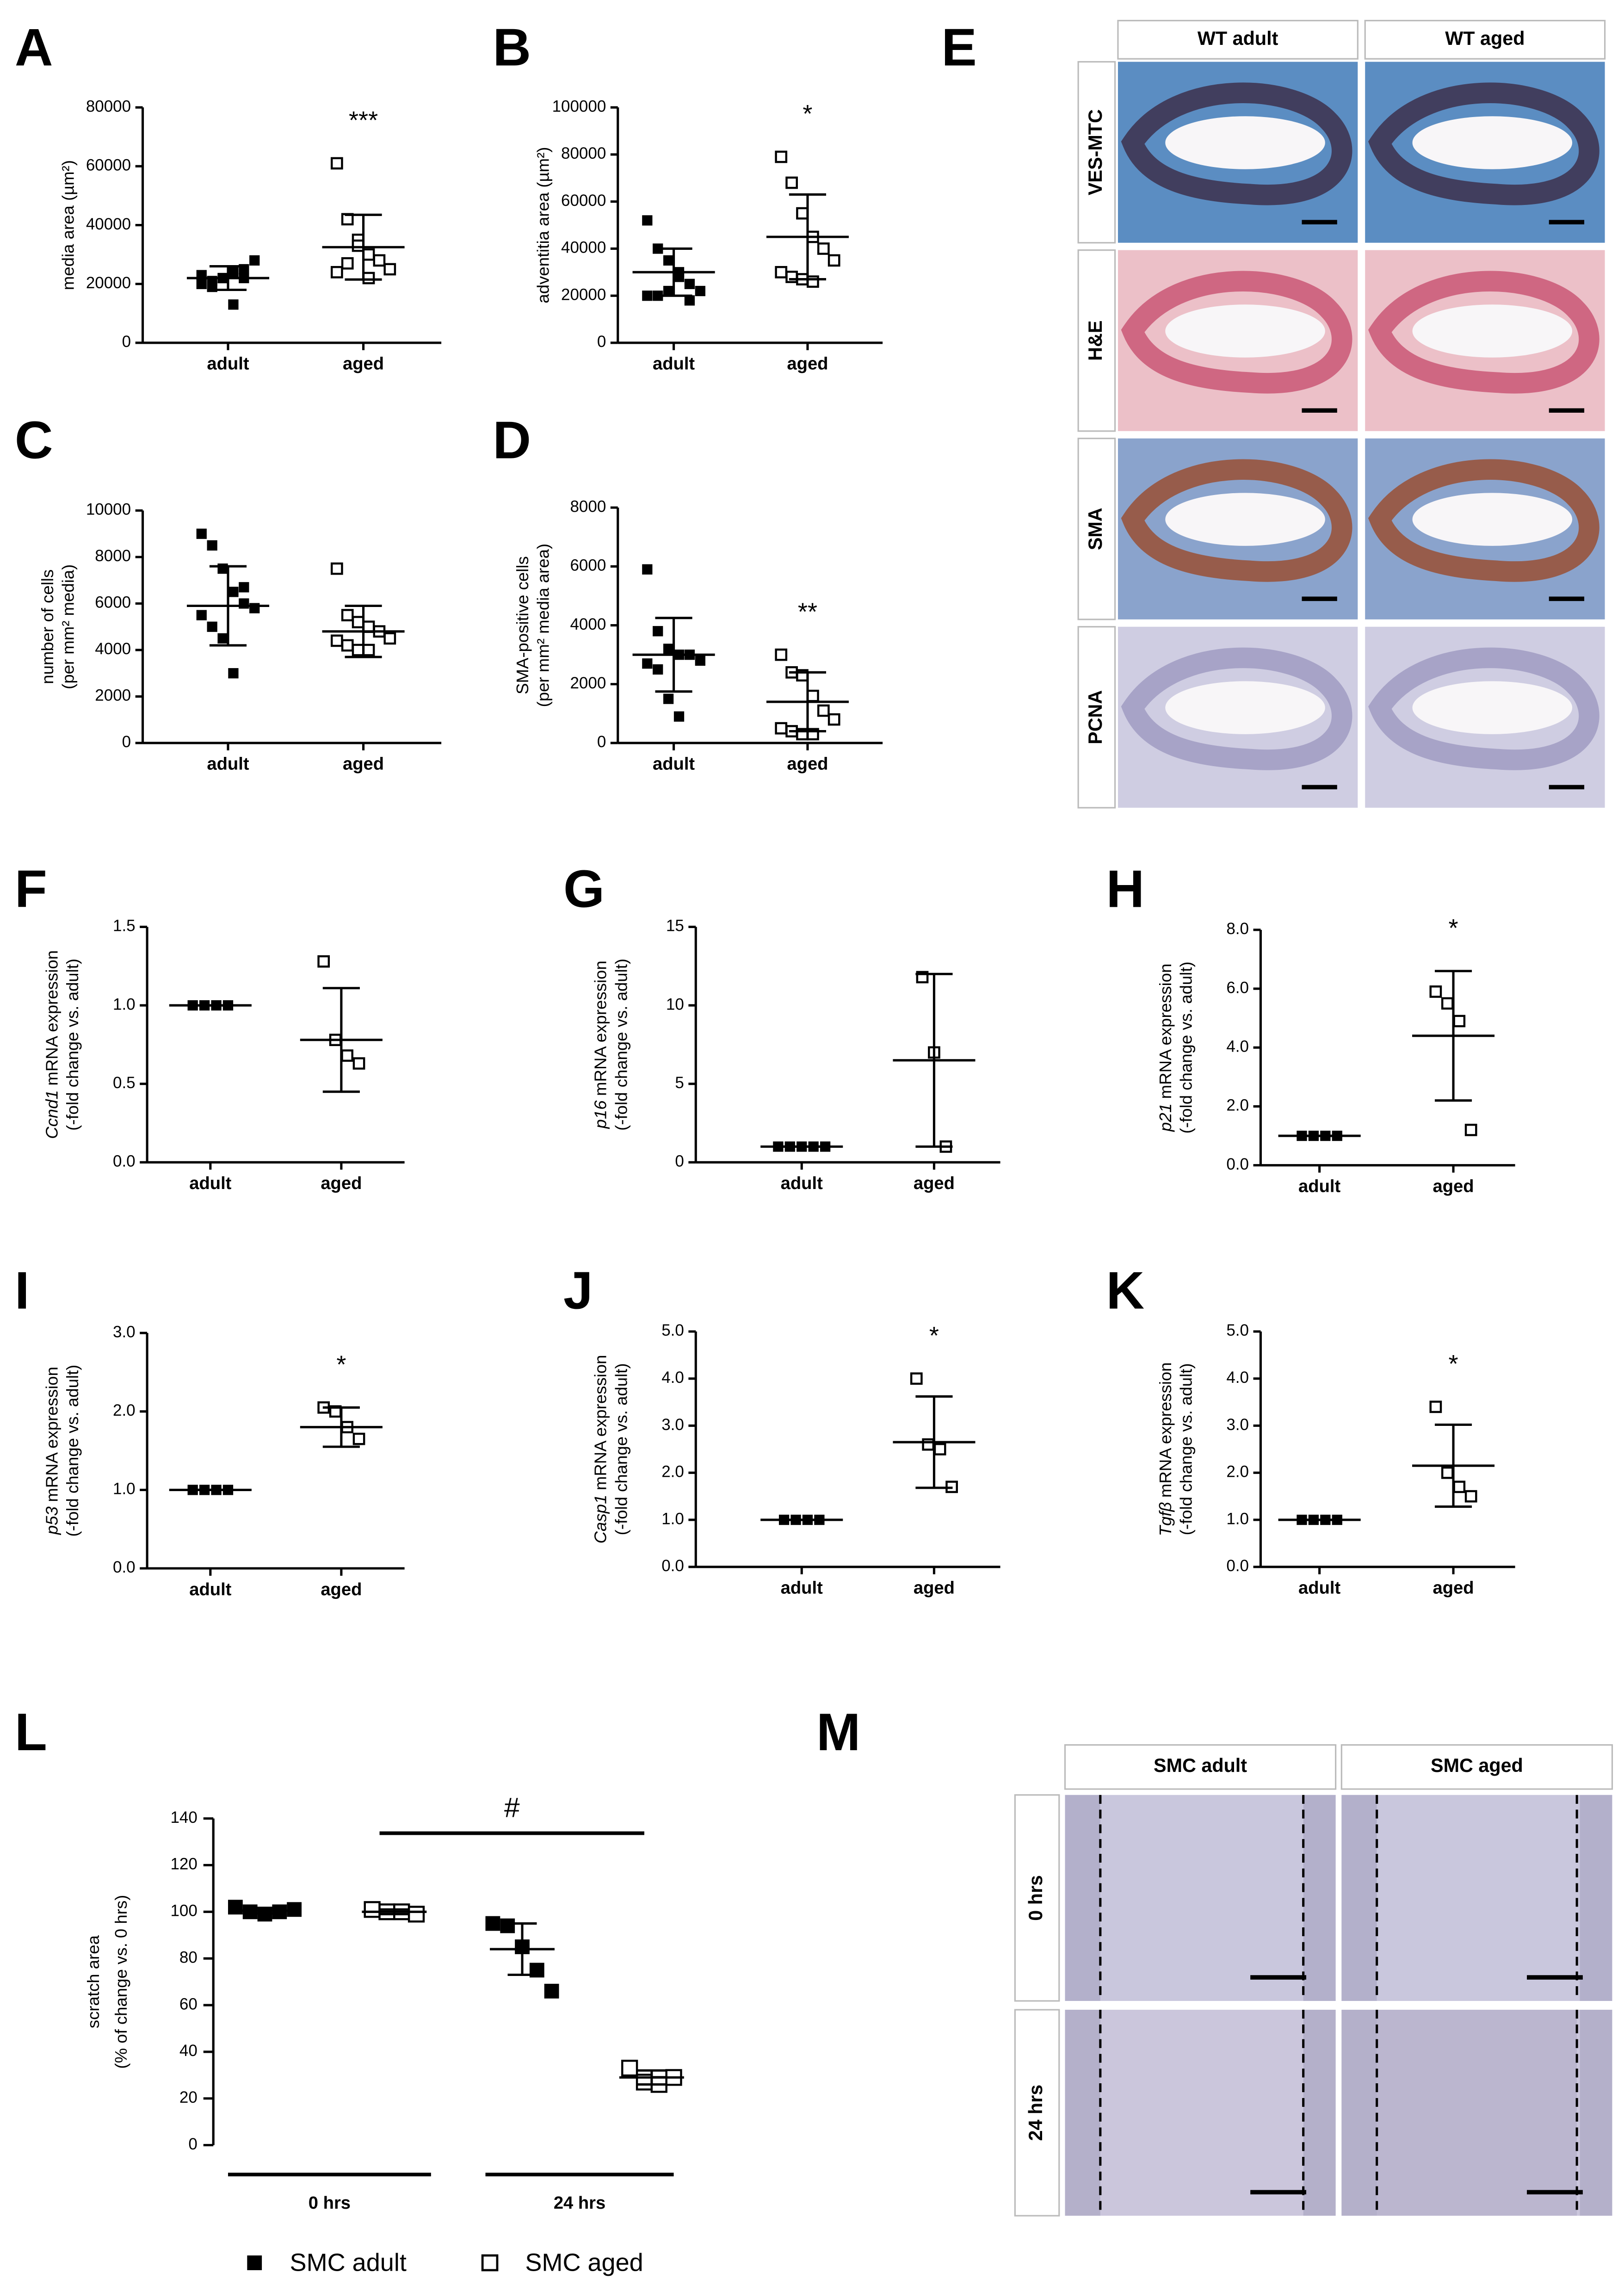 The height and width of the screenshot is (2279, 1624). I want to click on y-tick-label: 5, so click(679, 1083).